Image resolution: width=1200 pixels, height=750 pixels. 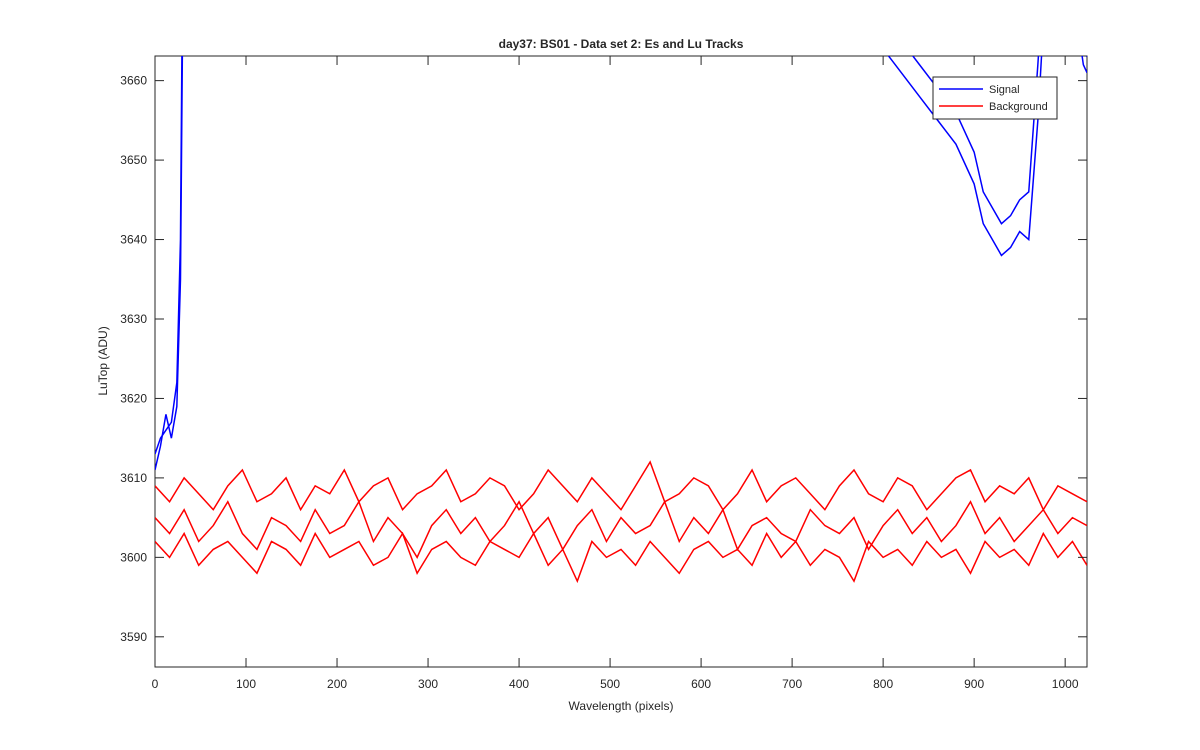 I want to click on legend-label: Signal, so click(x=1004, y=90).